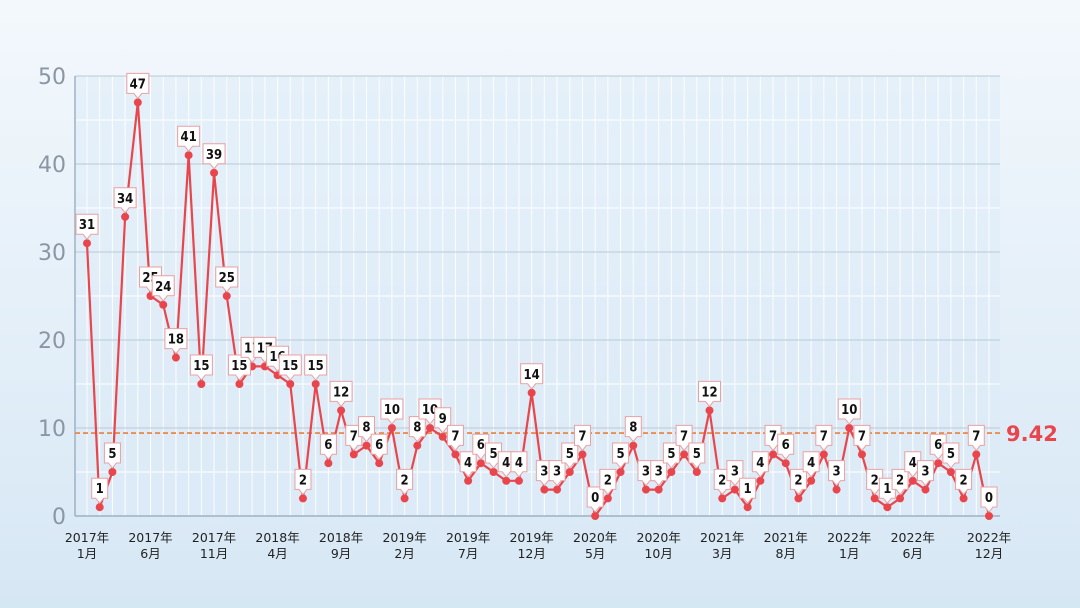  I want to click on data-label: 24, so click(163, 288).